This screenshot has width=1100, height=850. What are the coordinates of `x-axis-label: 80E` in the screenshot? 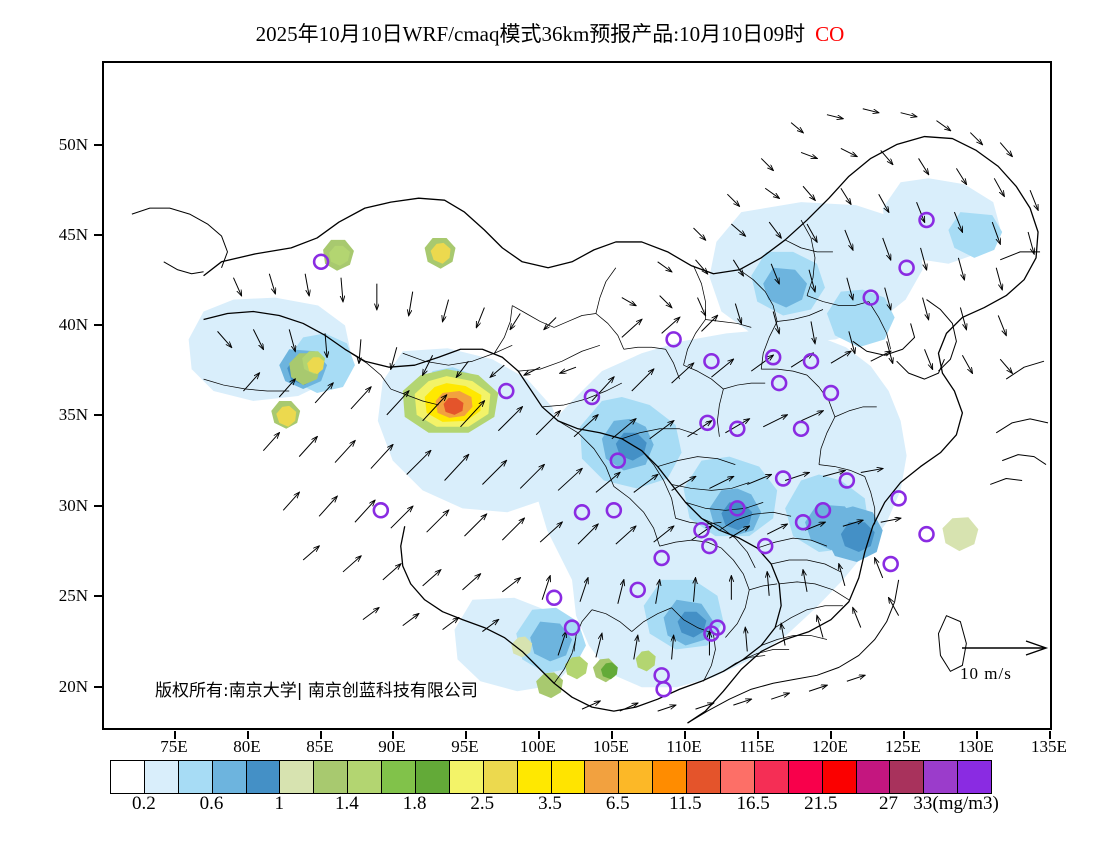 It's located at (247, 746).